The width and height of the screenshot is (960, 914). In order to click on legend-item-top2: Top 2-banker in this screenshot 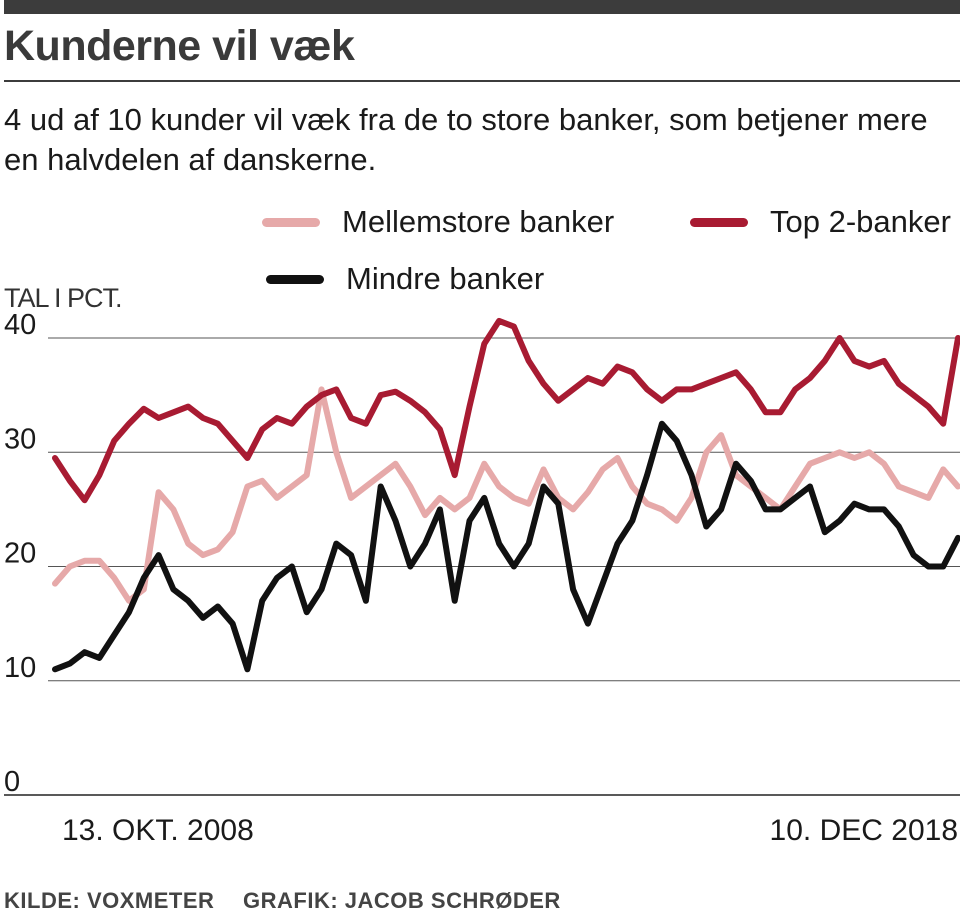, I will do `click(820, 222)`.